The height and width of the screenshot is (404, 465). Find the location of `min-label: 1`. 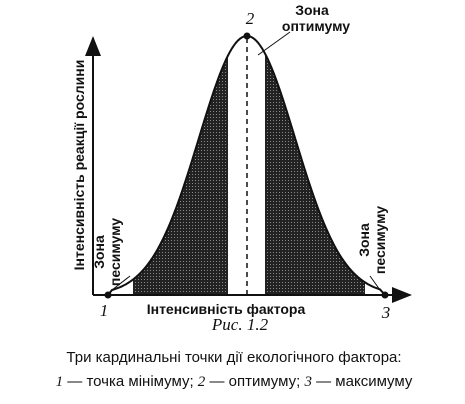

min-label: 1 is located at coordinates (104, 310).